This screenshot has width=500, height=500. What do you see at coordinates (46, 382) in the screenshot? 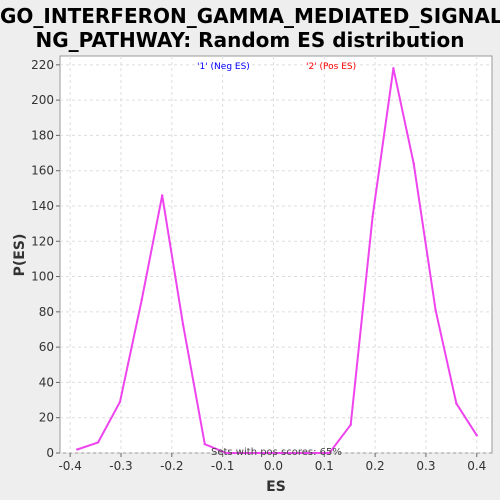
I see `y-tick-label: 40` at bounding box center [46, 382].